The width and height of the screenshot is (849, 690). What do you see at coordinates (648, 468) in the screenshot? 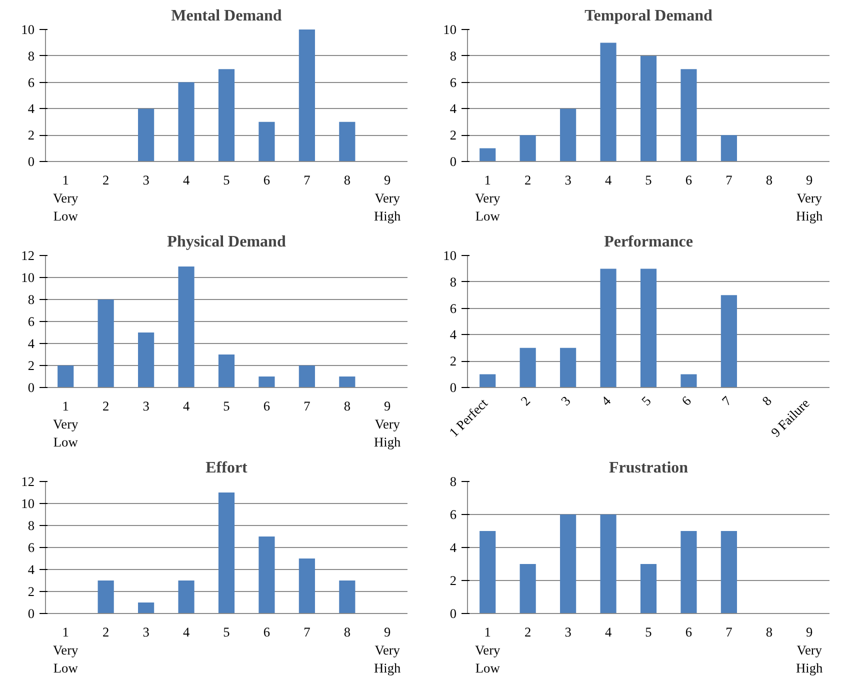
I see `chart-title: Frustration` at bounding box center [648, 468].